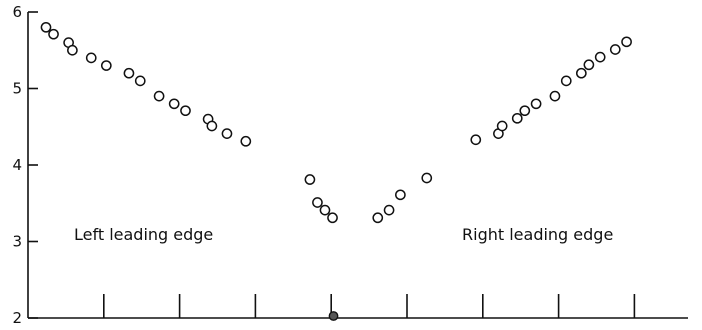  I want to click on y-tick-label: 2, so click(17, 318).